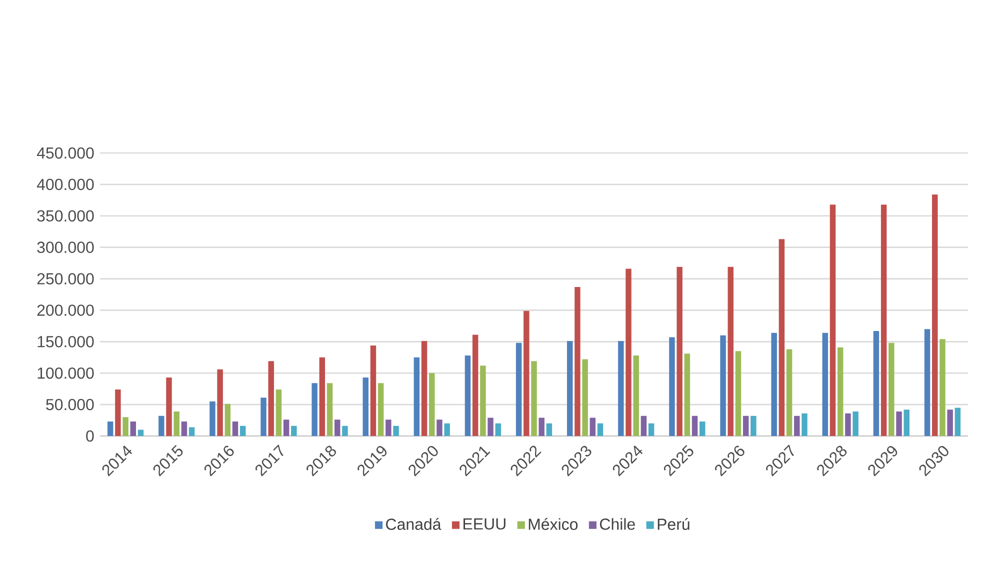 The height and width of the screenshot is (583, 986). Describe the element at coordinates (414, 524) in the screenshot. I see `legend-label: Canadá` at that location.